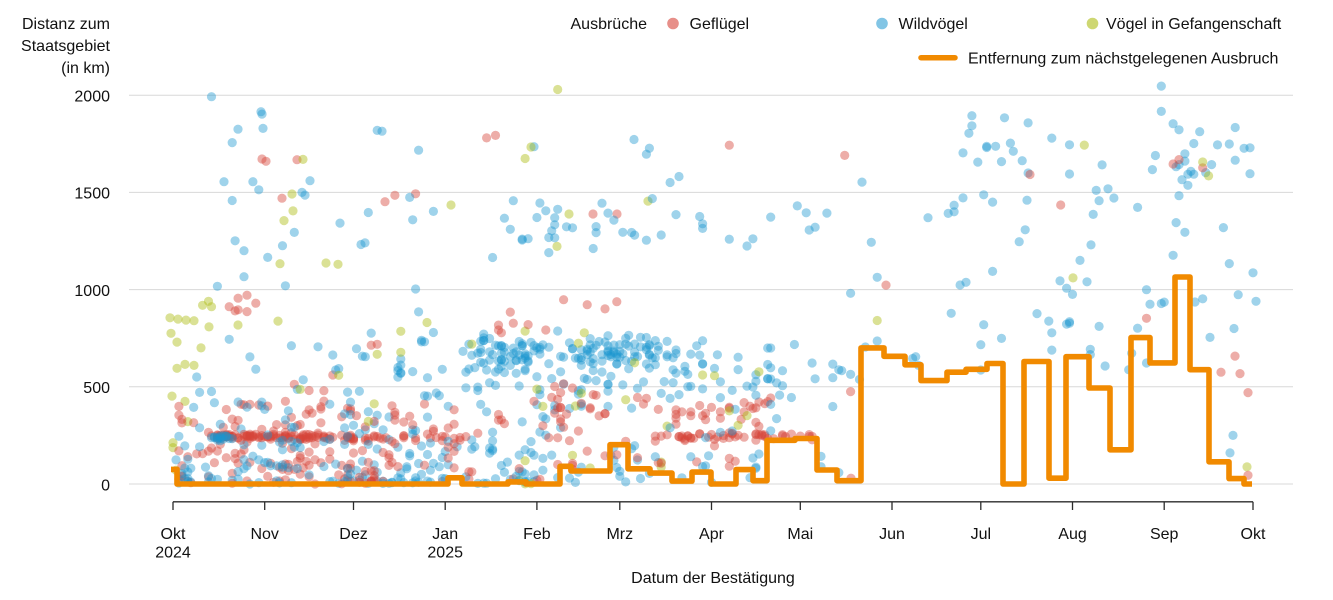 This screenshot has width=1333, height=600. Describe the element at coordinates (712, 534) in the screenshot. I see `svg-text: Apr` at that location.